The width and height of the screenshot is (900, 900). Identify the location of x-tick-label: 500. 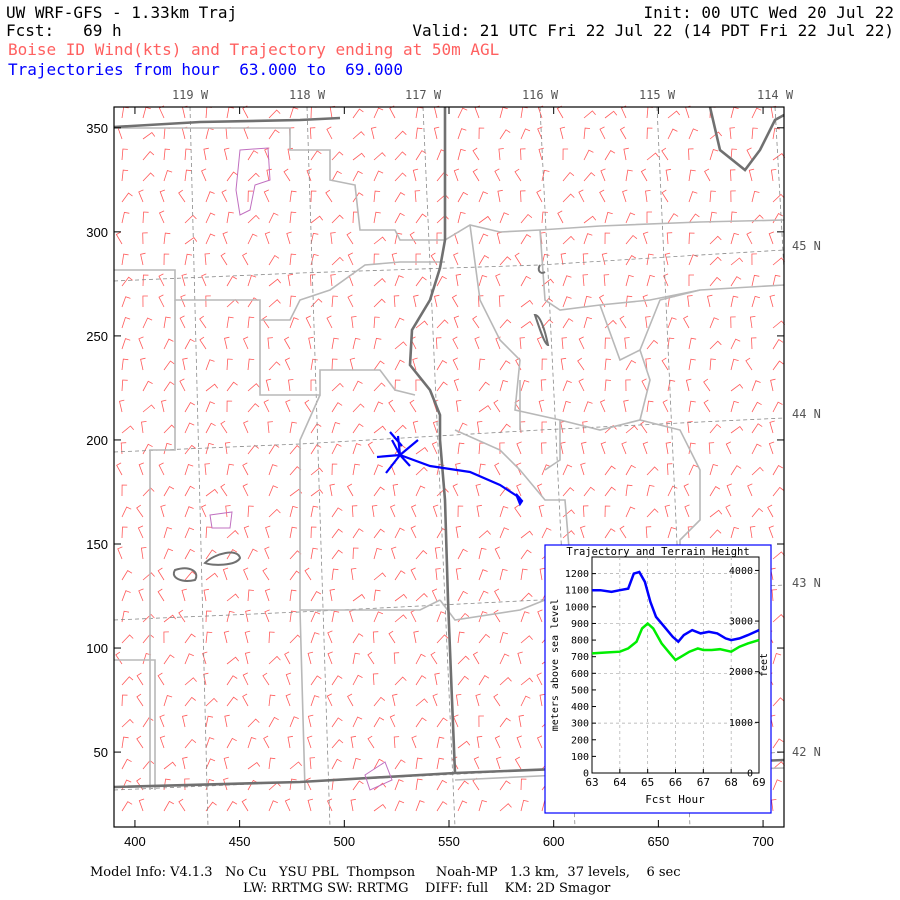
(344, 841).